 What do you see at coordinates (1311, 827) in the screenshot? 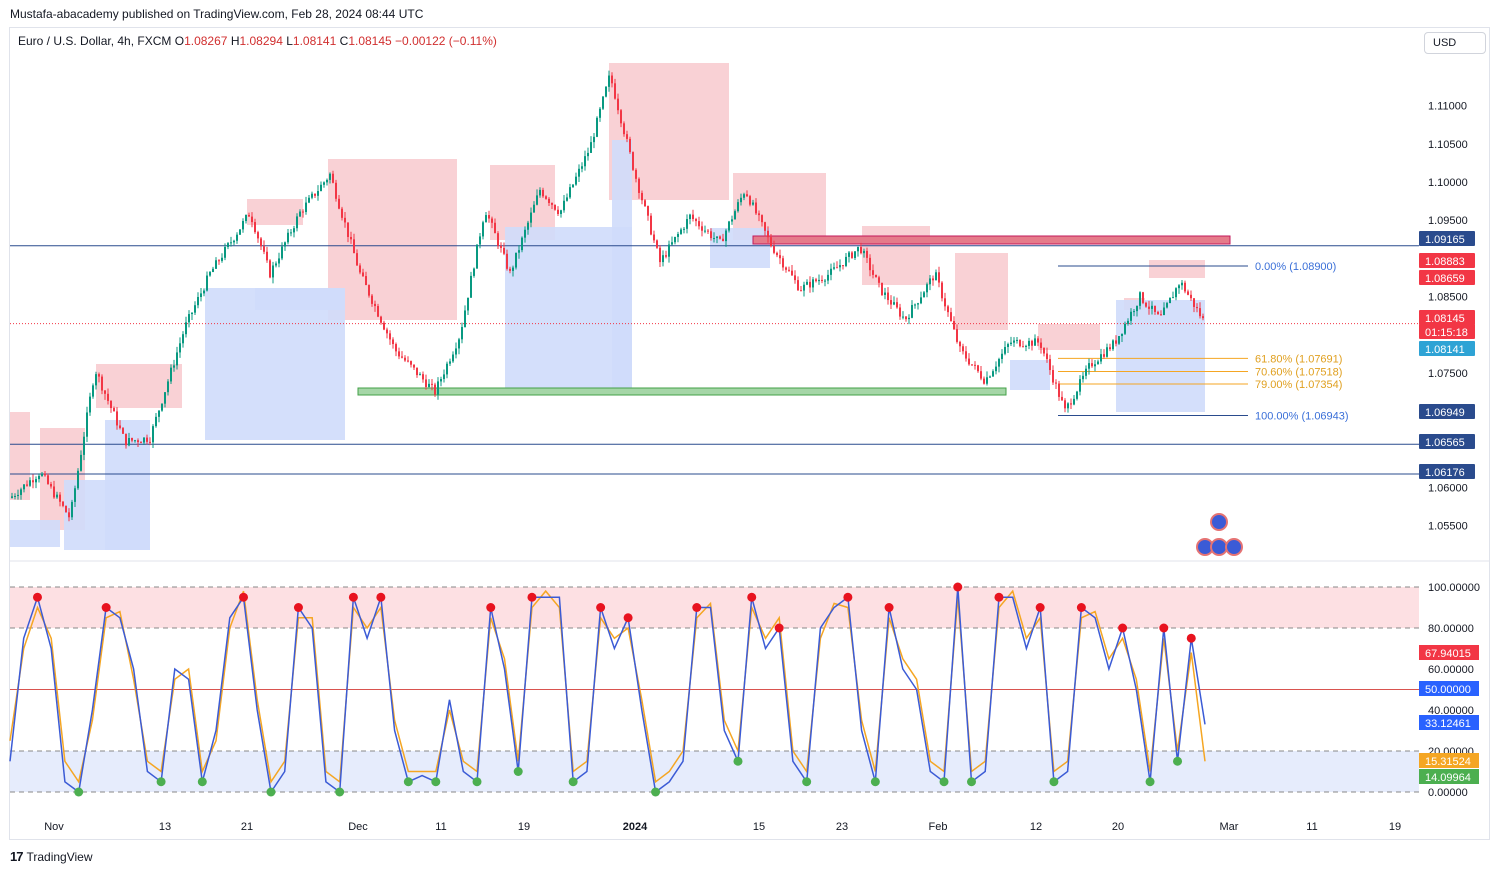
I see `time-axis-tick: 11` at bounding box center [1311, 827].